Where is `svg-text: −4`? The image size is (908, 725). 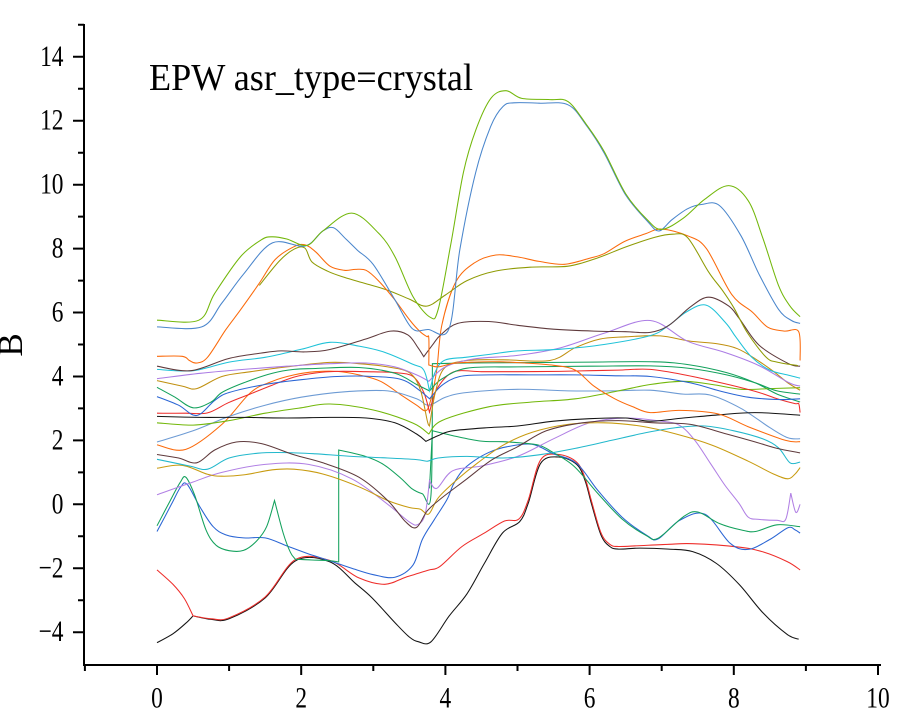 svg-text: −4 is located at coordinates (51, 630).